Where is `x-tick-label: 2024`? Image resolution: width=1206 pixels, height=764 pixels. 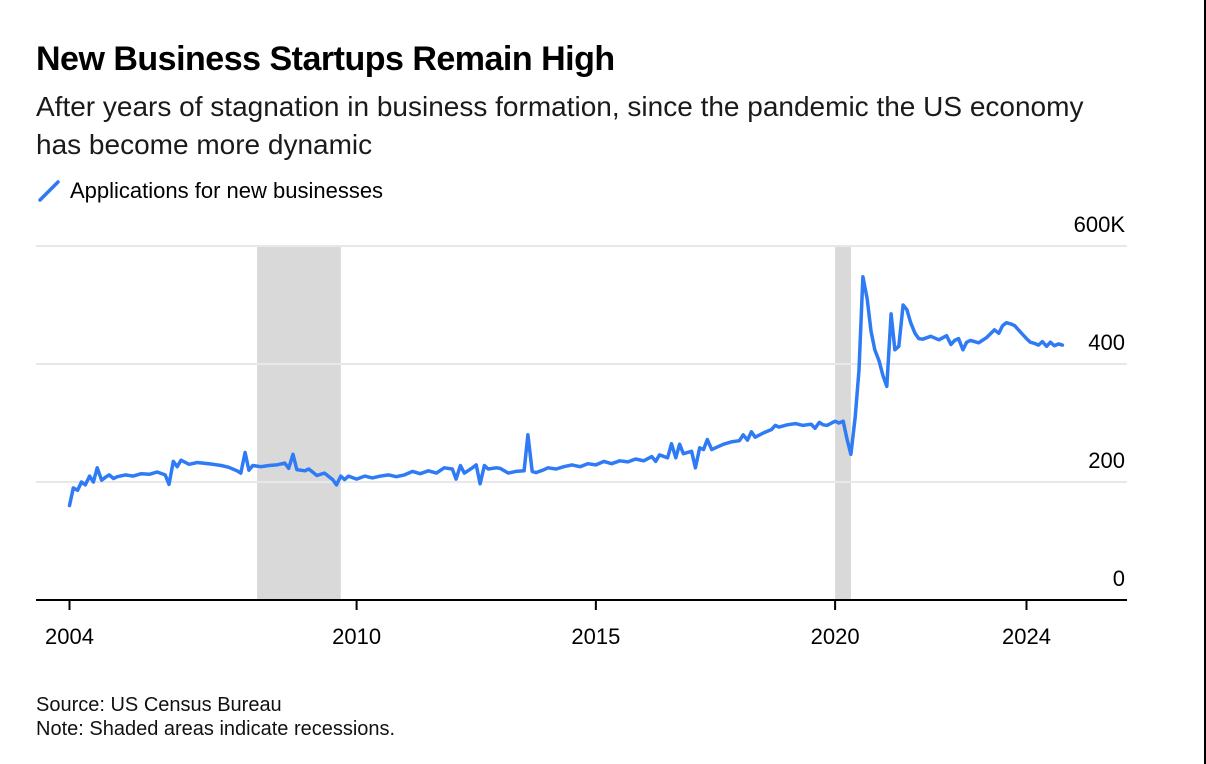
x-tick-label: 2024 is located at coordinates (1026, 636).